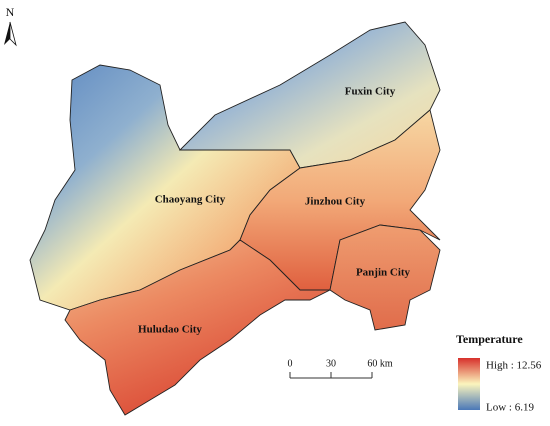 The width and height of the screenshot is (550, 426). What do you see at coordinates (10, 12) in the screenshot?
I see `north-label: N` at bounding box center [10, 12].